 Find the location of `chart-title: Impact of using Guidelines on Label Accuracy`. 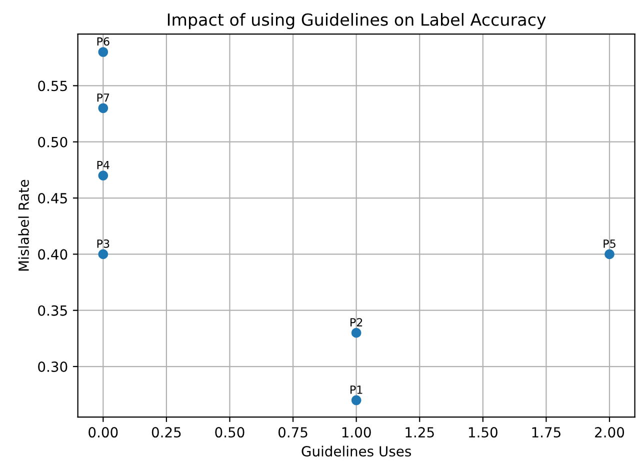

chart-title: Impact of using Guidelines on Label Accuracy is located at coordinates (357, 21).